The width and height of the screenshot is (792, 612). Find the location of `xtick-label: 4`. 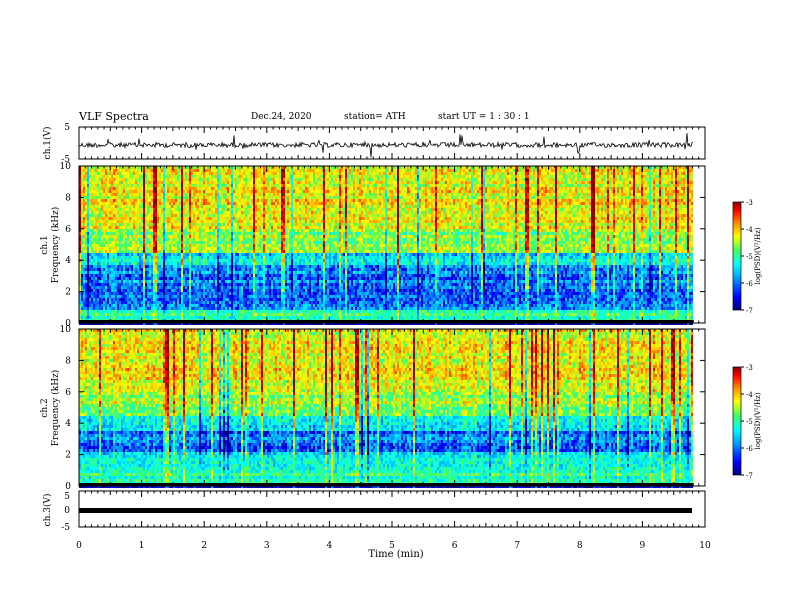

xtick-label: 4 is located at coordinates (330, 546).